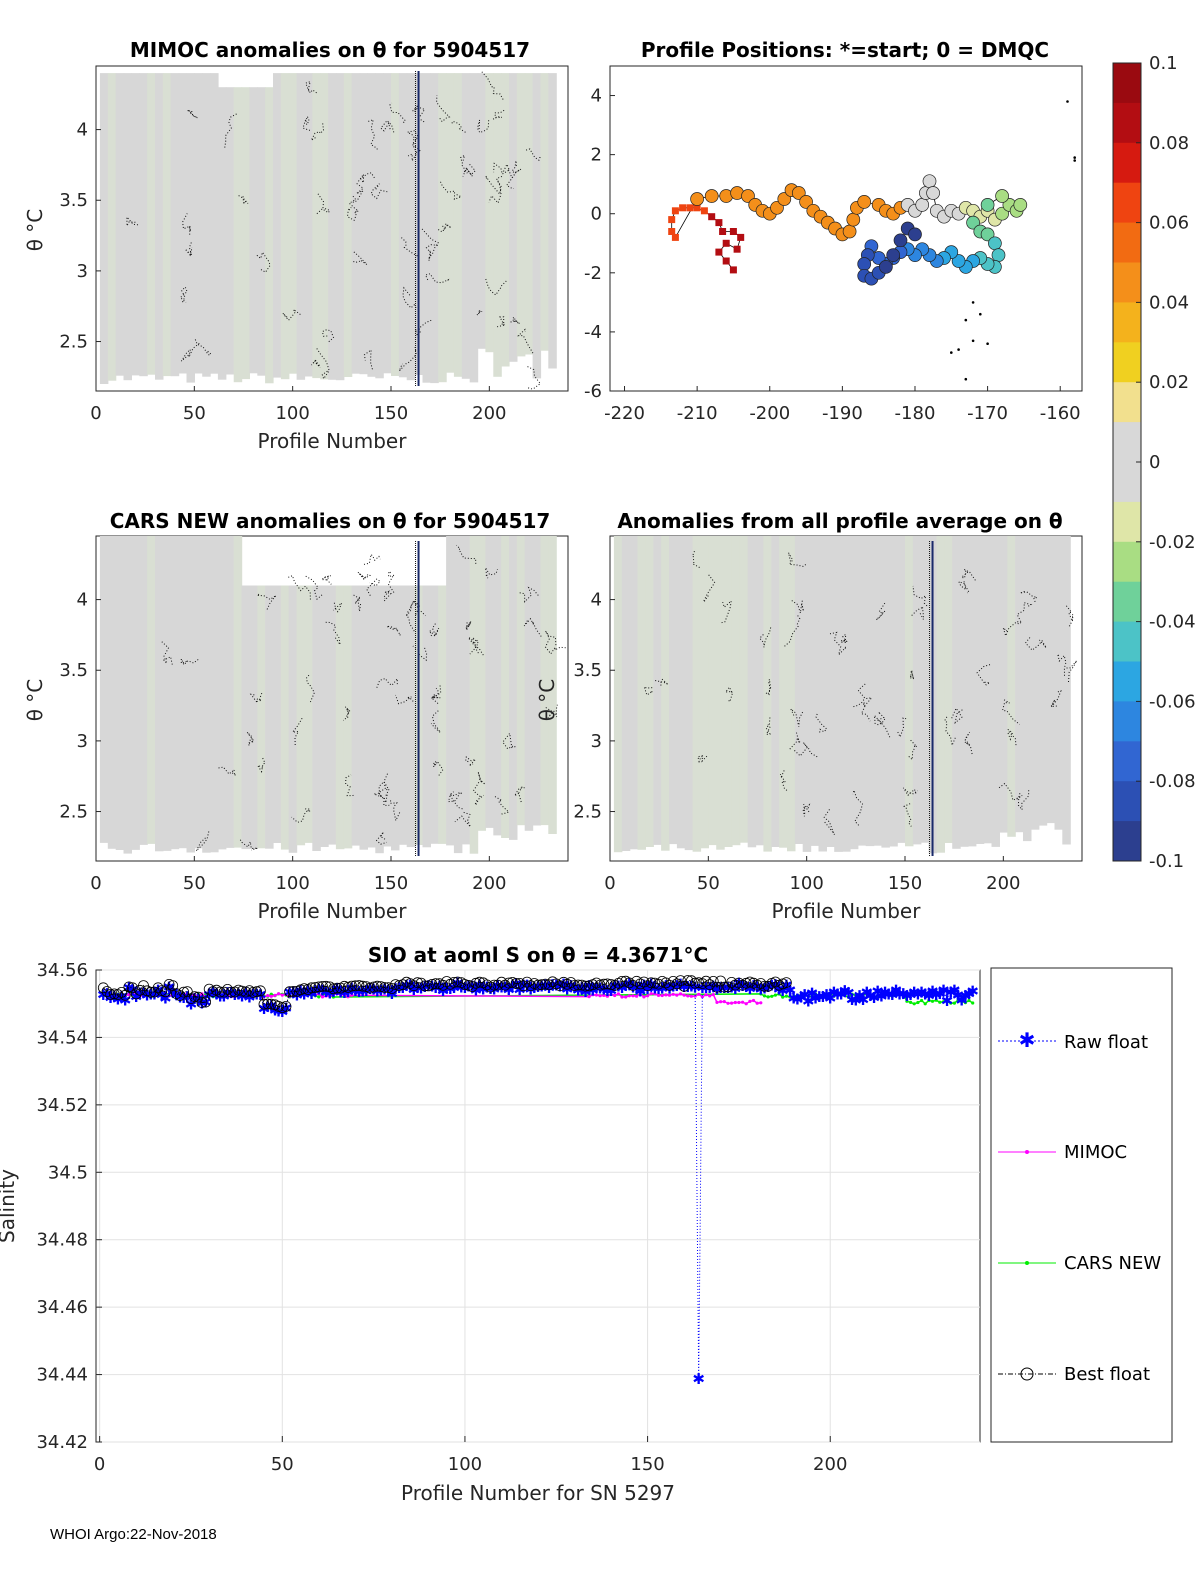  What do you see at coordinates (1112, 1263) in the screenshot?
I see `legend-cars-label: CARS NEW` at bounding box center [1112, 1263].